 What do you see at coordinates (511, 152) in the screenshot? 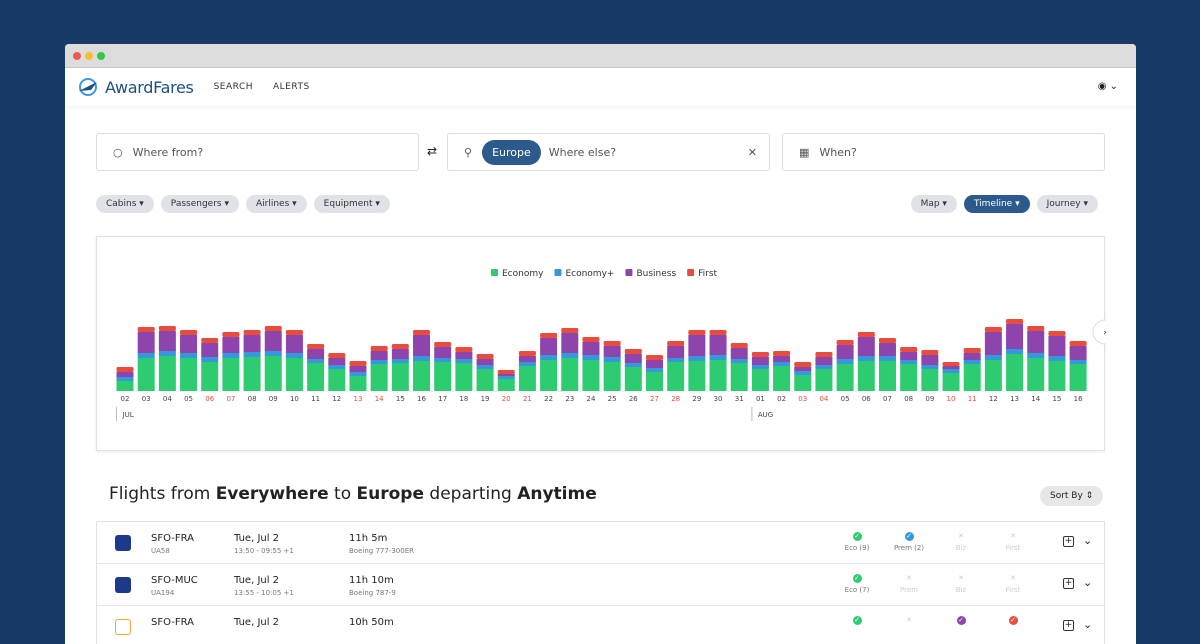
I see `chip: Europe` at bounding box center [511, 152].